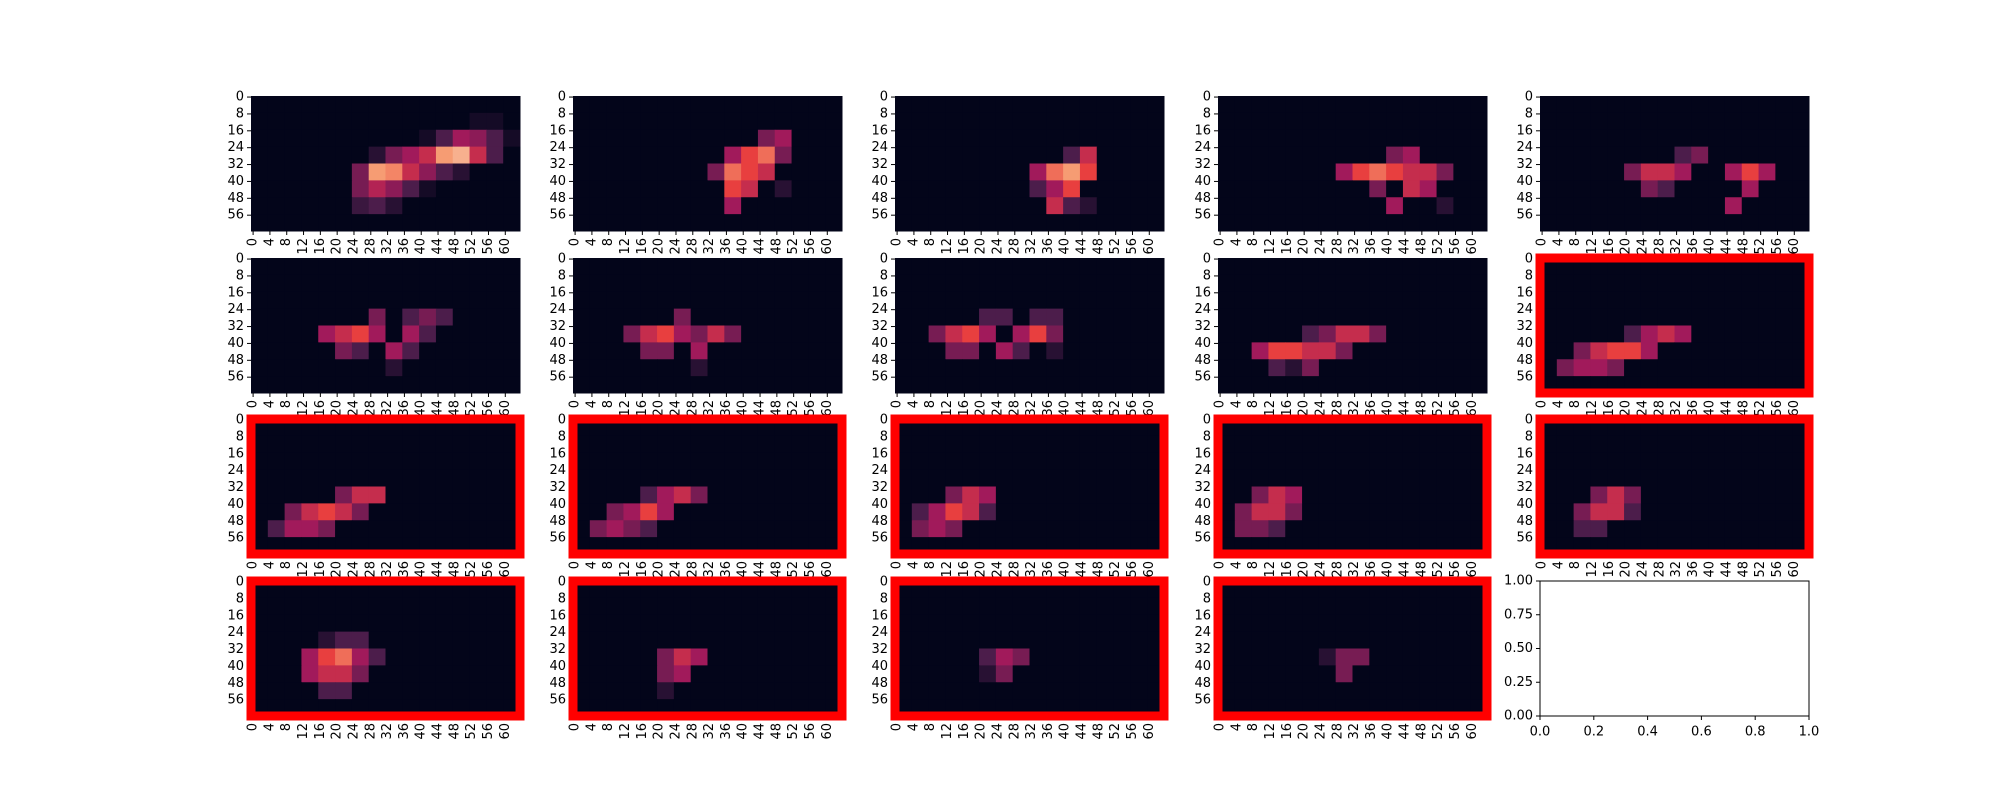  Describe the element at coordinates (1287, 731) in the screenshot. I see `x-tick-label: 16` at that location.